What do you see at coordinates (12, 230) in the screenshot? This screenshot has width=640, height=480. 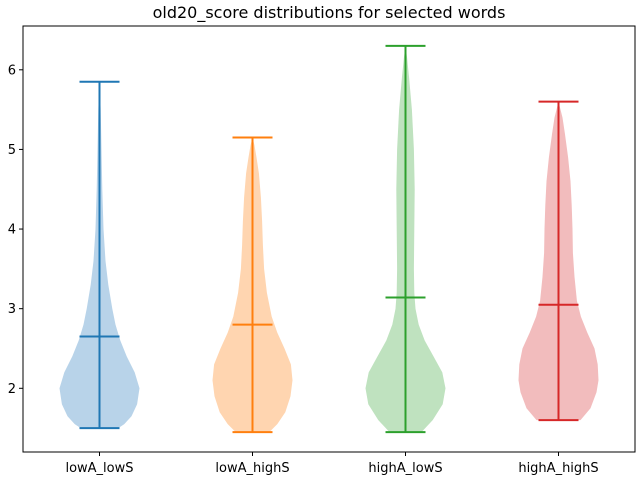 I see `y-tick-label: 4` at bounding box center [12, 230].